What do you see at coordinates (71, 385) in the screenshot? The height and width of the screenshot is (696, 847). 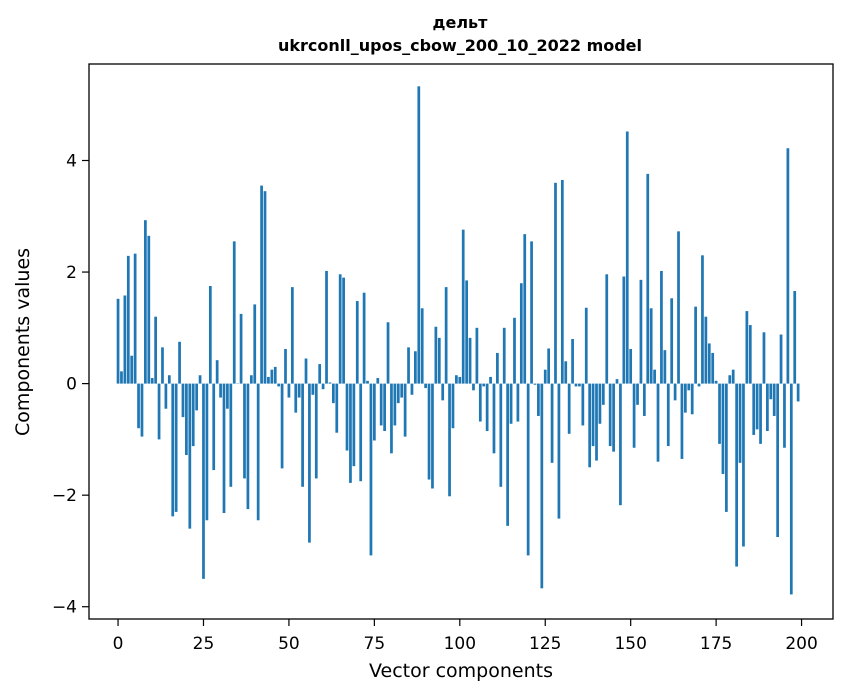 I see `y-tick-label: 0` at bounding box center [71, 385].